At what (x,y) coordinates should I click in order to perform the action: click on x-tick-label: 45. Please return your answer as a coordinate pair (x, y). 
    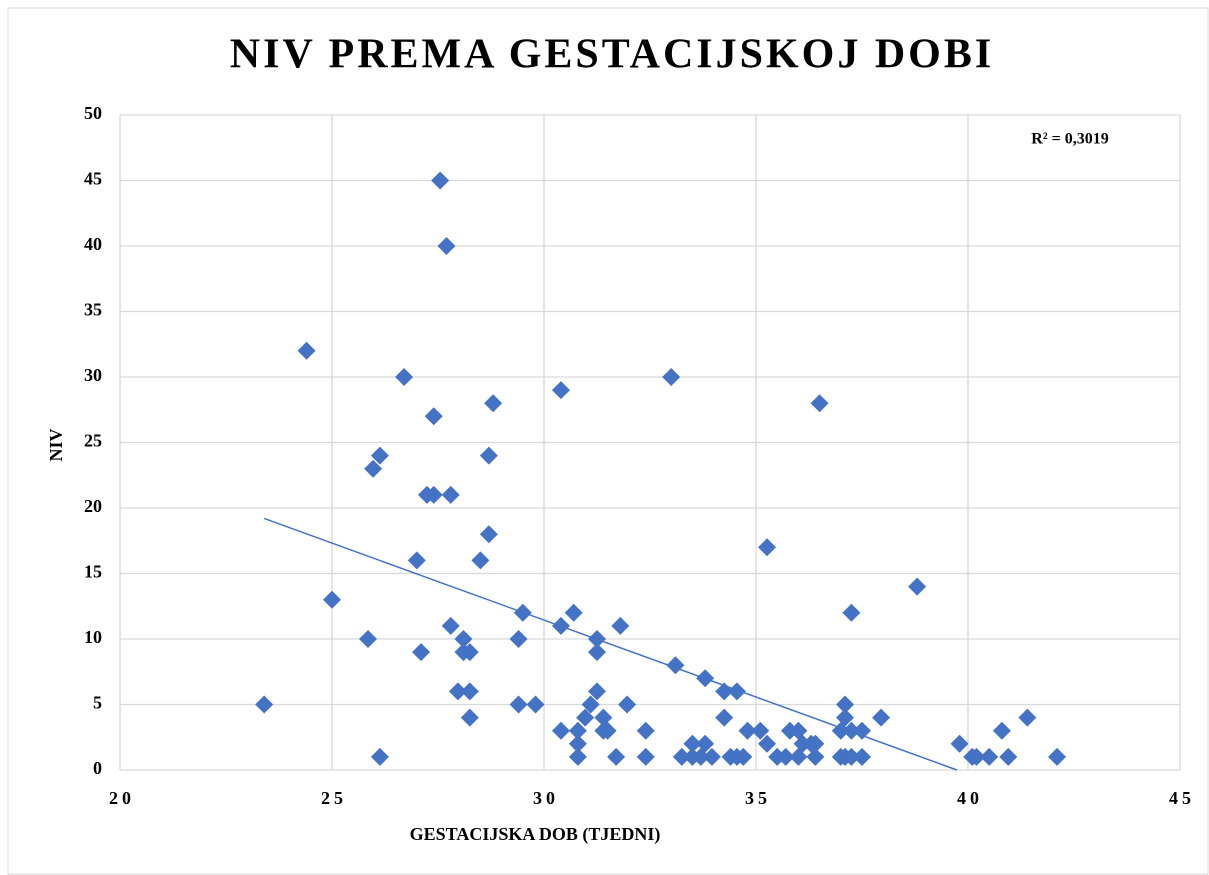
    Looking at the image, I should click on (1182, 798).